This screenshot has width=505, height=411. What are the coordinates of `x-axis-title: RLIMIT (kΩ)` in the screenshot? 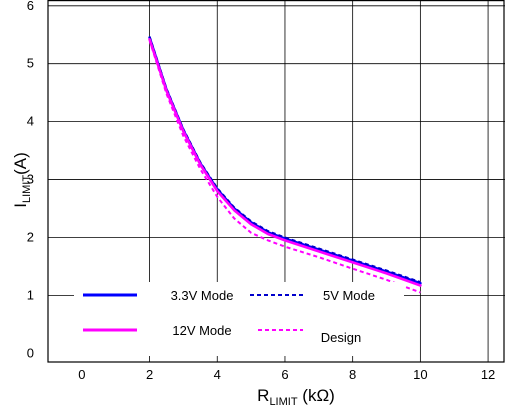 It's located at (296, 397).